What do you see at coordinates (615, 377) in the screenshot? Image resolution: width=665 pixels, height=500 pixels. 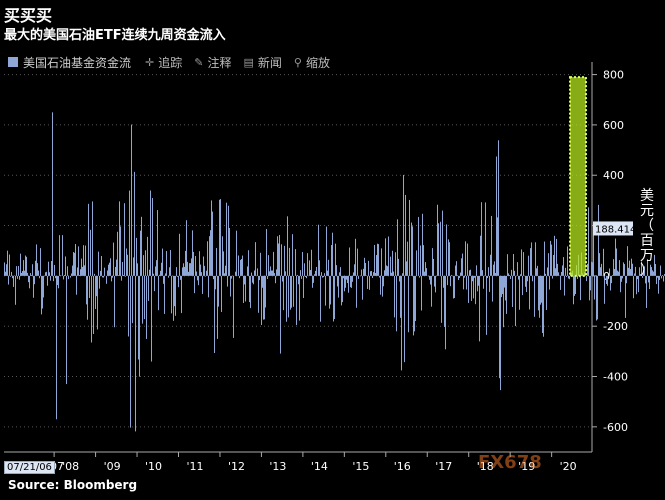 I see `y-tick-label: -400` at bounding box center [615, 377].